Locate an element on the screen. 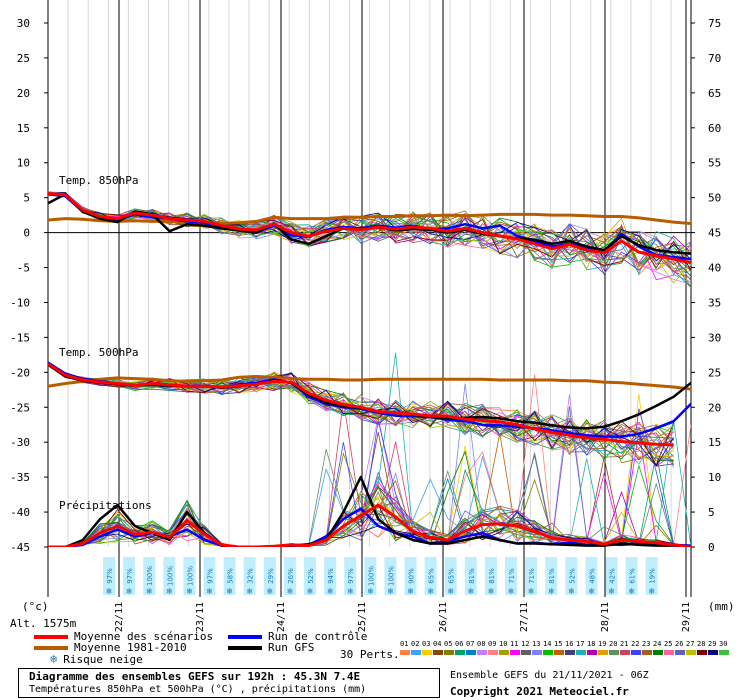  legend-mean: Moyenne des scénarios is located at coordinates (123, 636).